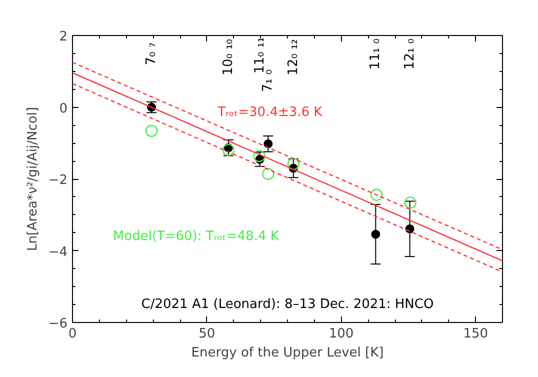 The image size is (538, 377). What do you see at coordinates (341, 334) in the screenshot?
I see `x-tick-label: 100` at bounding box center [341, 334].